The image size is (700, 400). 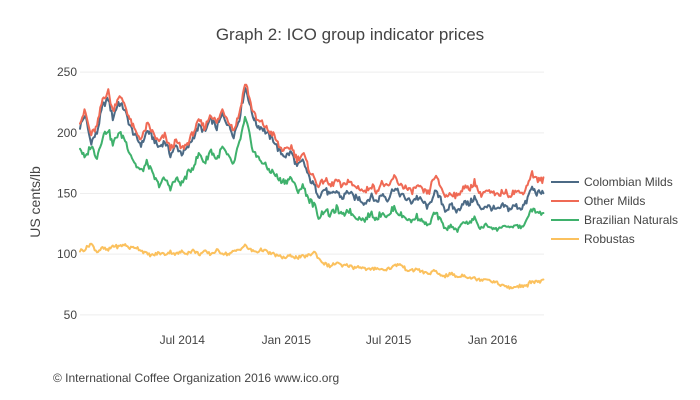 I want to click on y-tick-label: 150, so click(x=67, y=194).